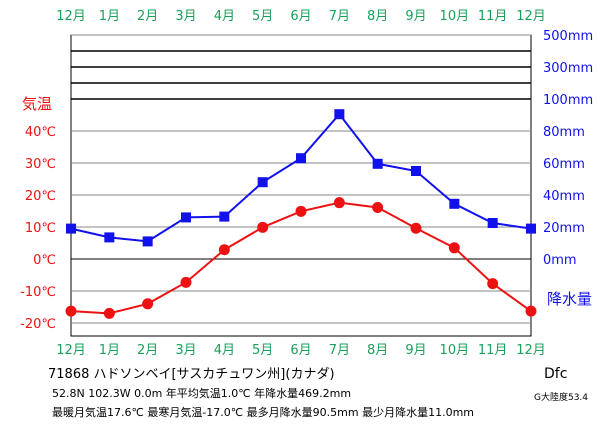  I want to click on month-label-top: 6月, so click(300, 16).